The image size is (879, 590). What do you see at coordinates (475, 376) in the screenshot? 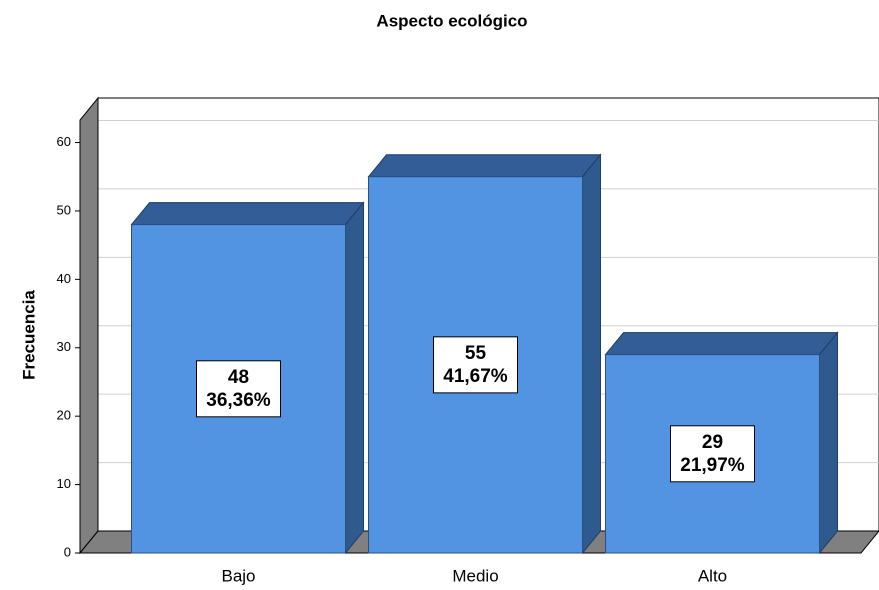
I see `data-label-percent: 41,67%` at bounding box center [475, 376].